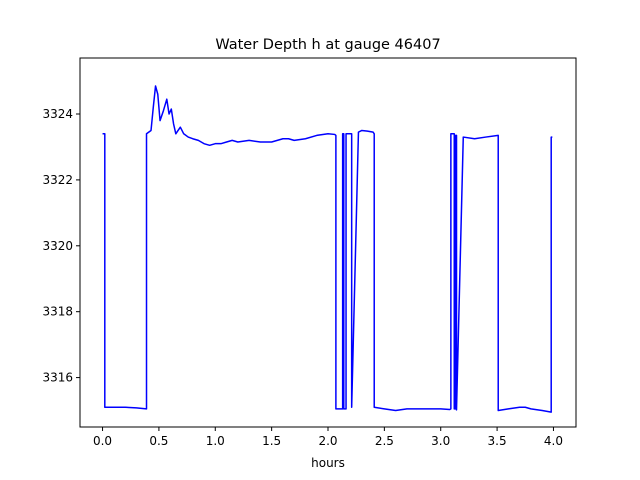 This screenshot has width=640, height=480. I want to click on y-tick-label: 3318, so click(57, 312).